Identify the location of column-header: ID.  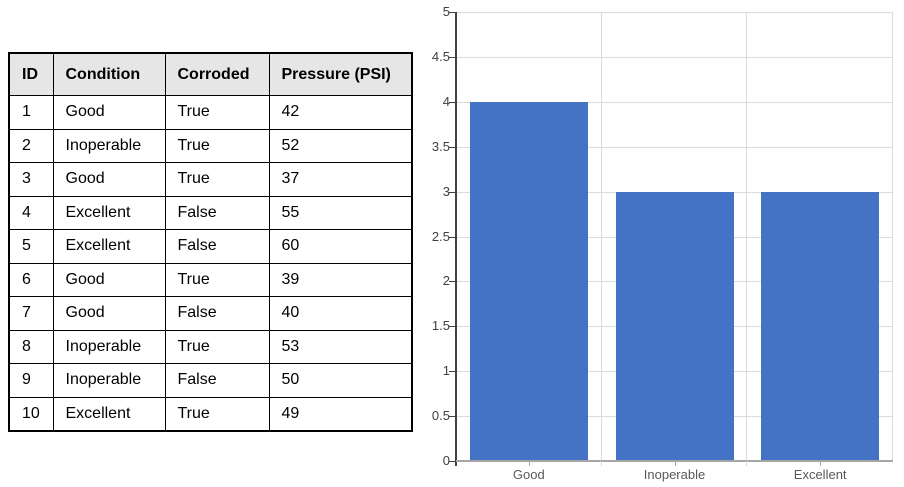
(31, 74).